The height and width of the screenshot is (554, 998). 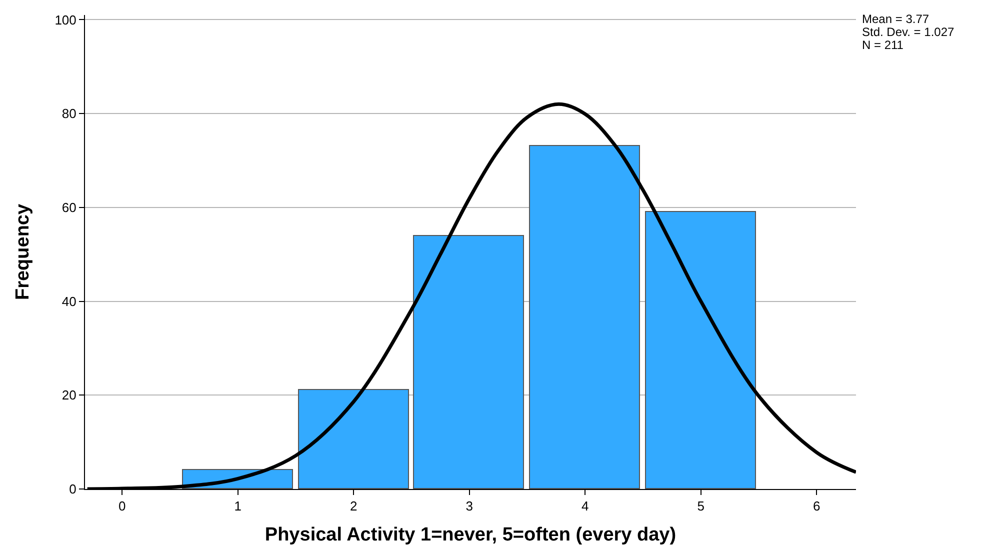 I want to click on x-tick-label: 1, so click(x=238, y=506).